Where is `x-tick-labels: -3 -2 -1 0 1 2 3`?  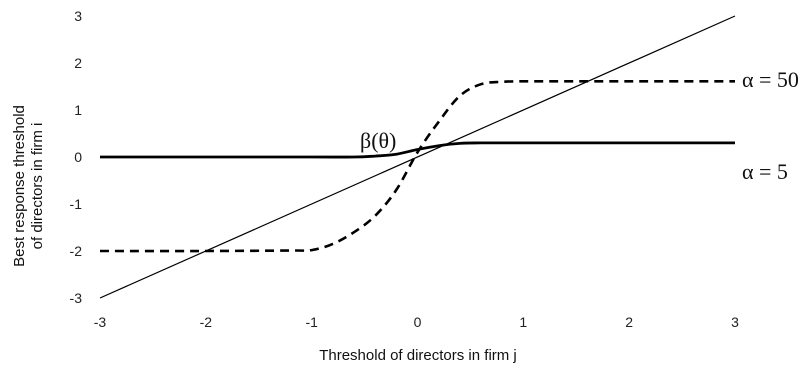
x-tick-labels: -3 -2 -1 0 1 2 3 is located at coordinates (416, 322).